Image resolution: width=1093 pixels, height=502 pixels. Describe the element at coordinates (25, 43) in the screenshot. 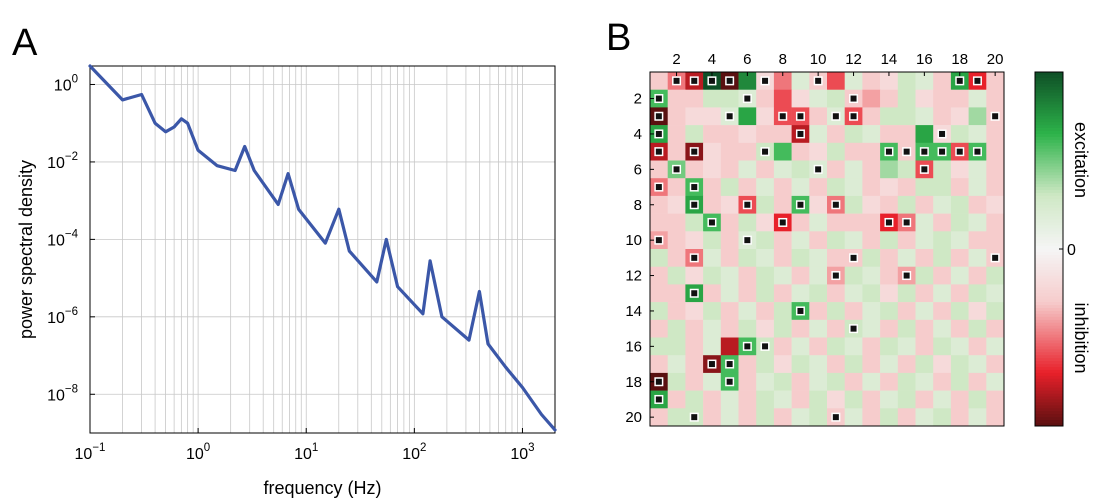

I see `panel-label-a: A` at that location.